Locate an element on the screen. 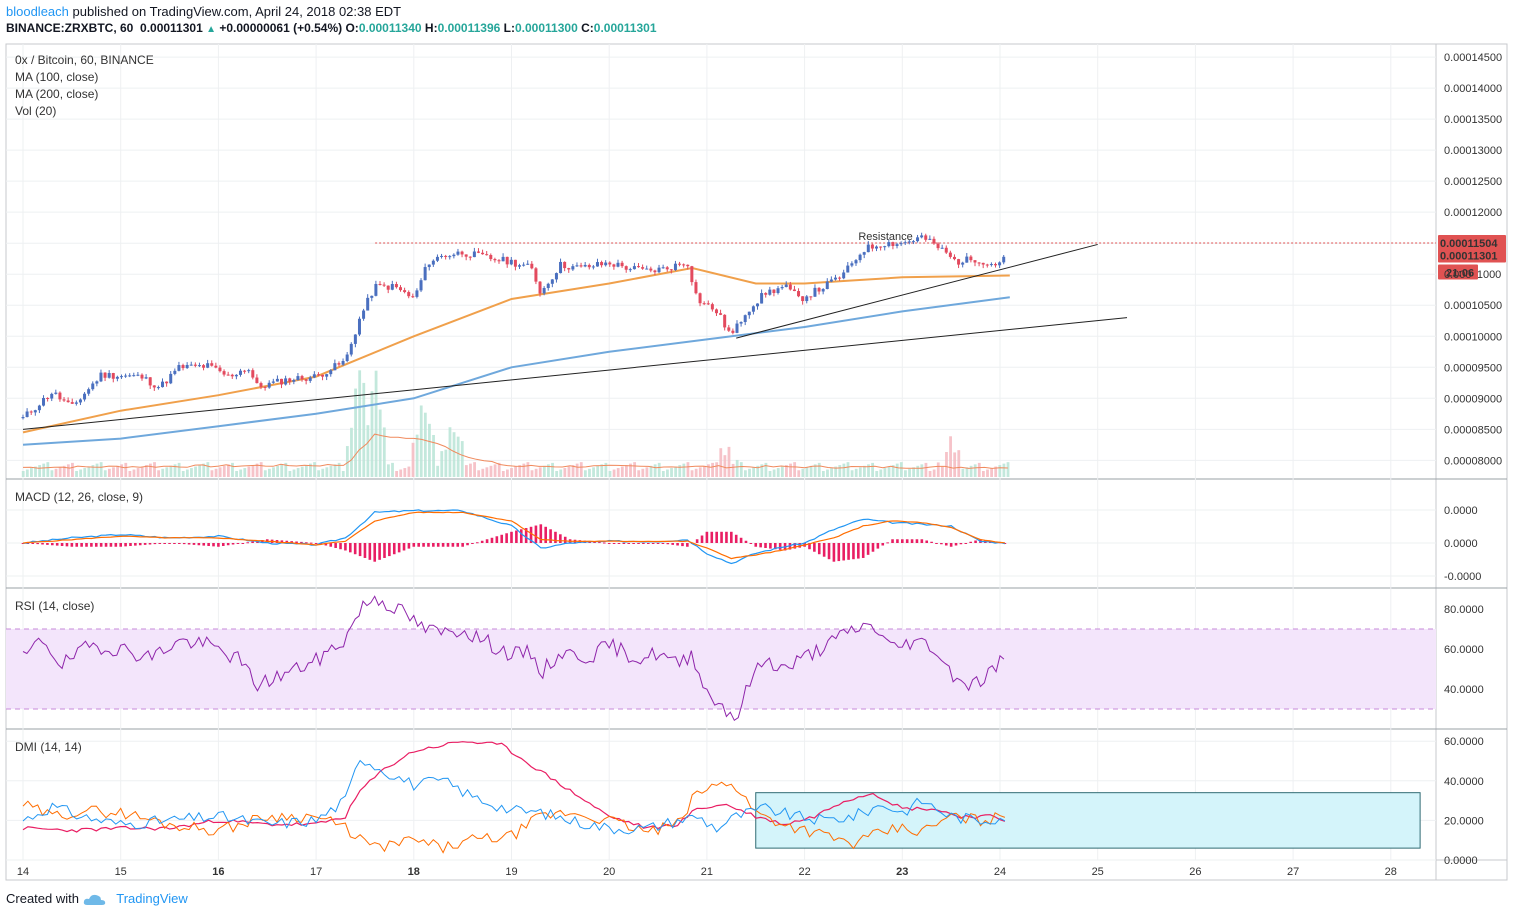  tradingview-link: TradingView is located at coordinates (152, 898).